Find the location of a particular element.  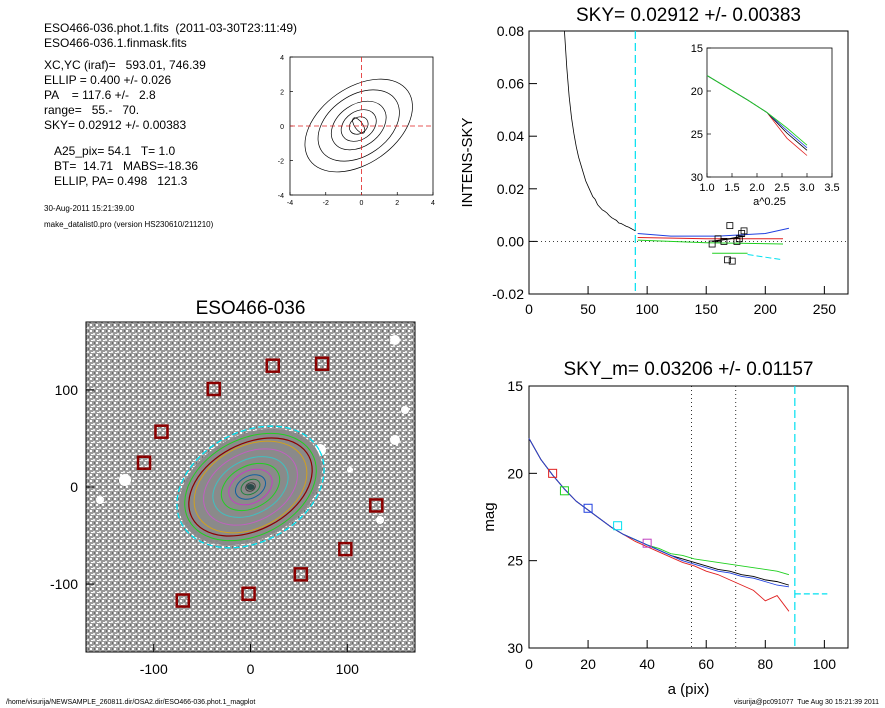

fit-range: range= 55.- 70. is located at coordinates (92, 110).